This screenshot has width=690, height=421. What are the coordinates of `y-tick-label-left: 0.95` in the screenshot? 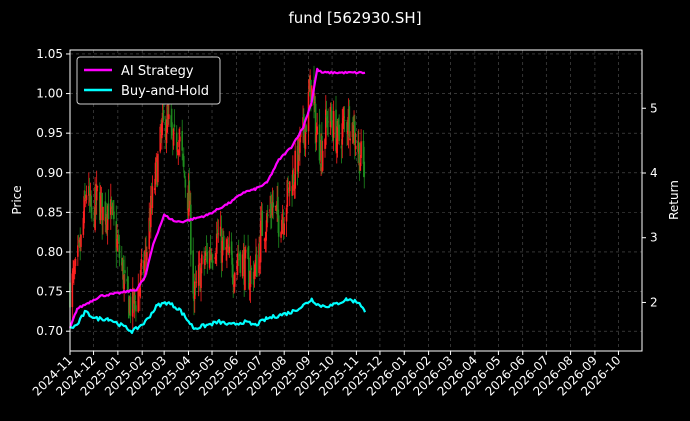 It's located at (49, 133).